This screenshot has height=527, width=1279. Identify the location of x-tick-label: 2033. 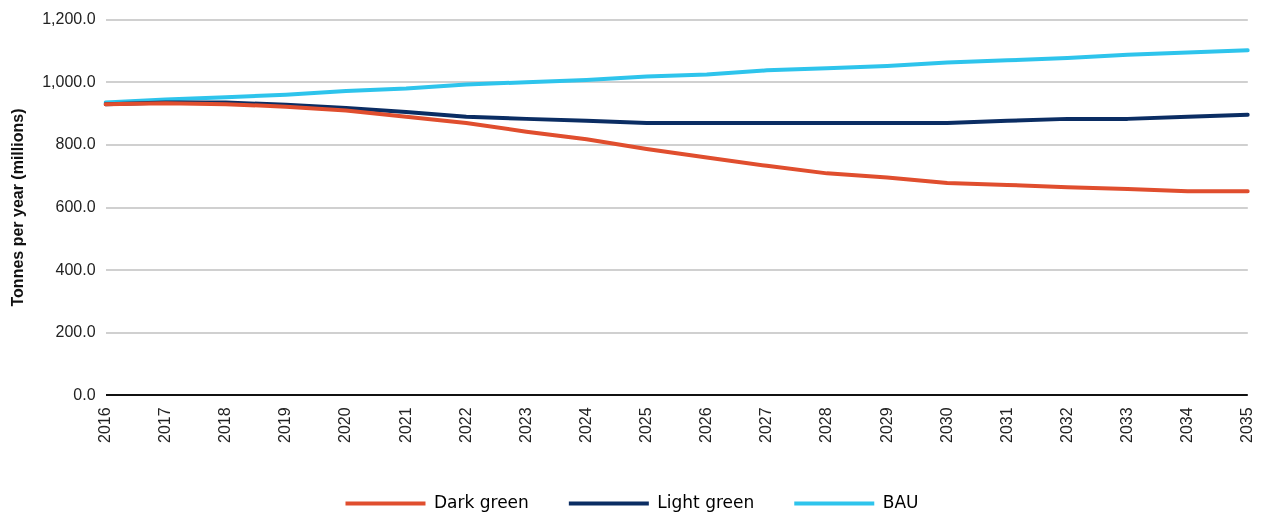
(1126, 425).